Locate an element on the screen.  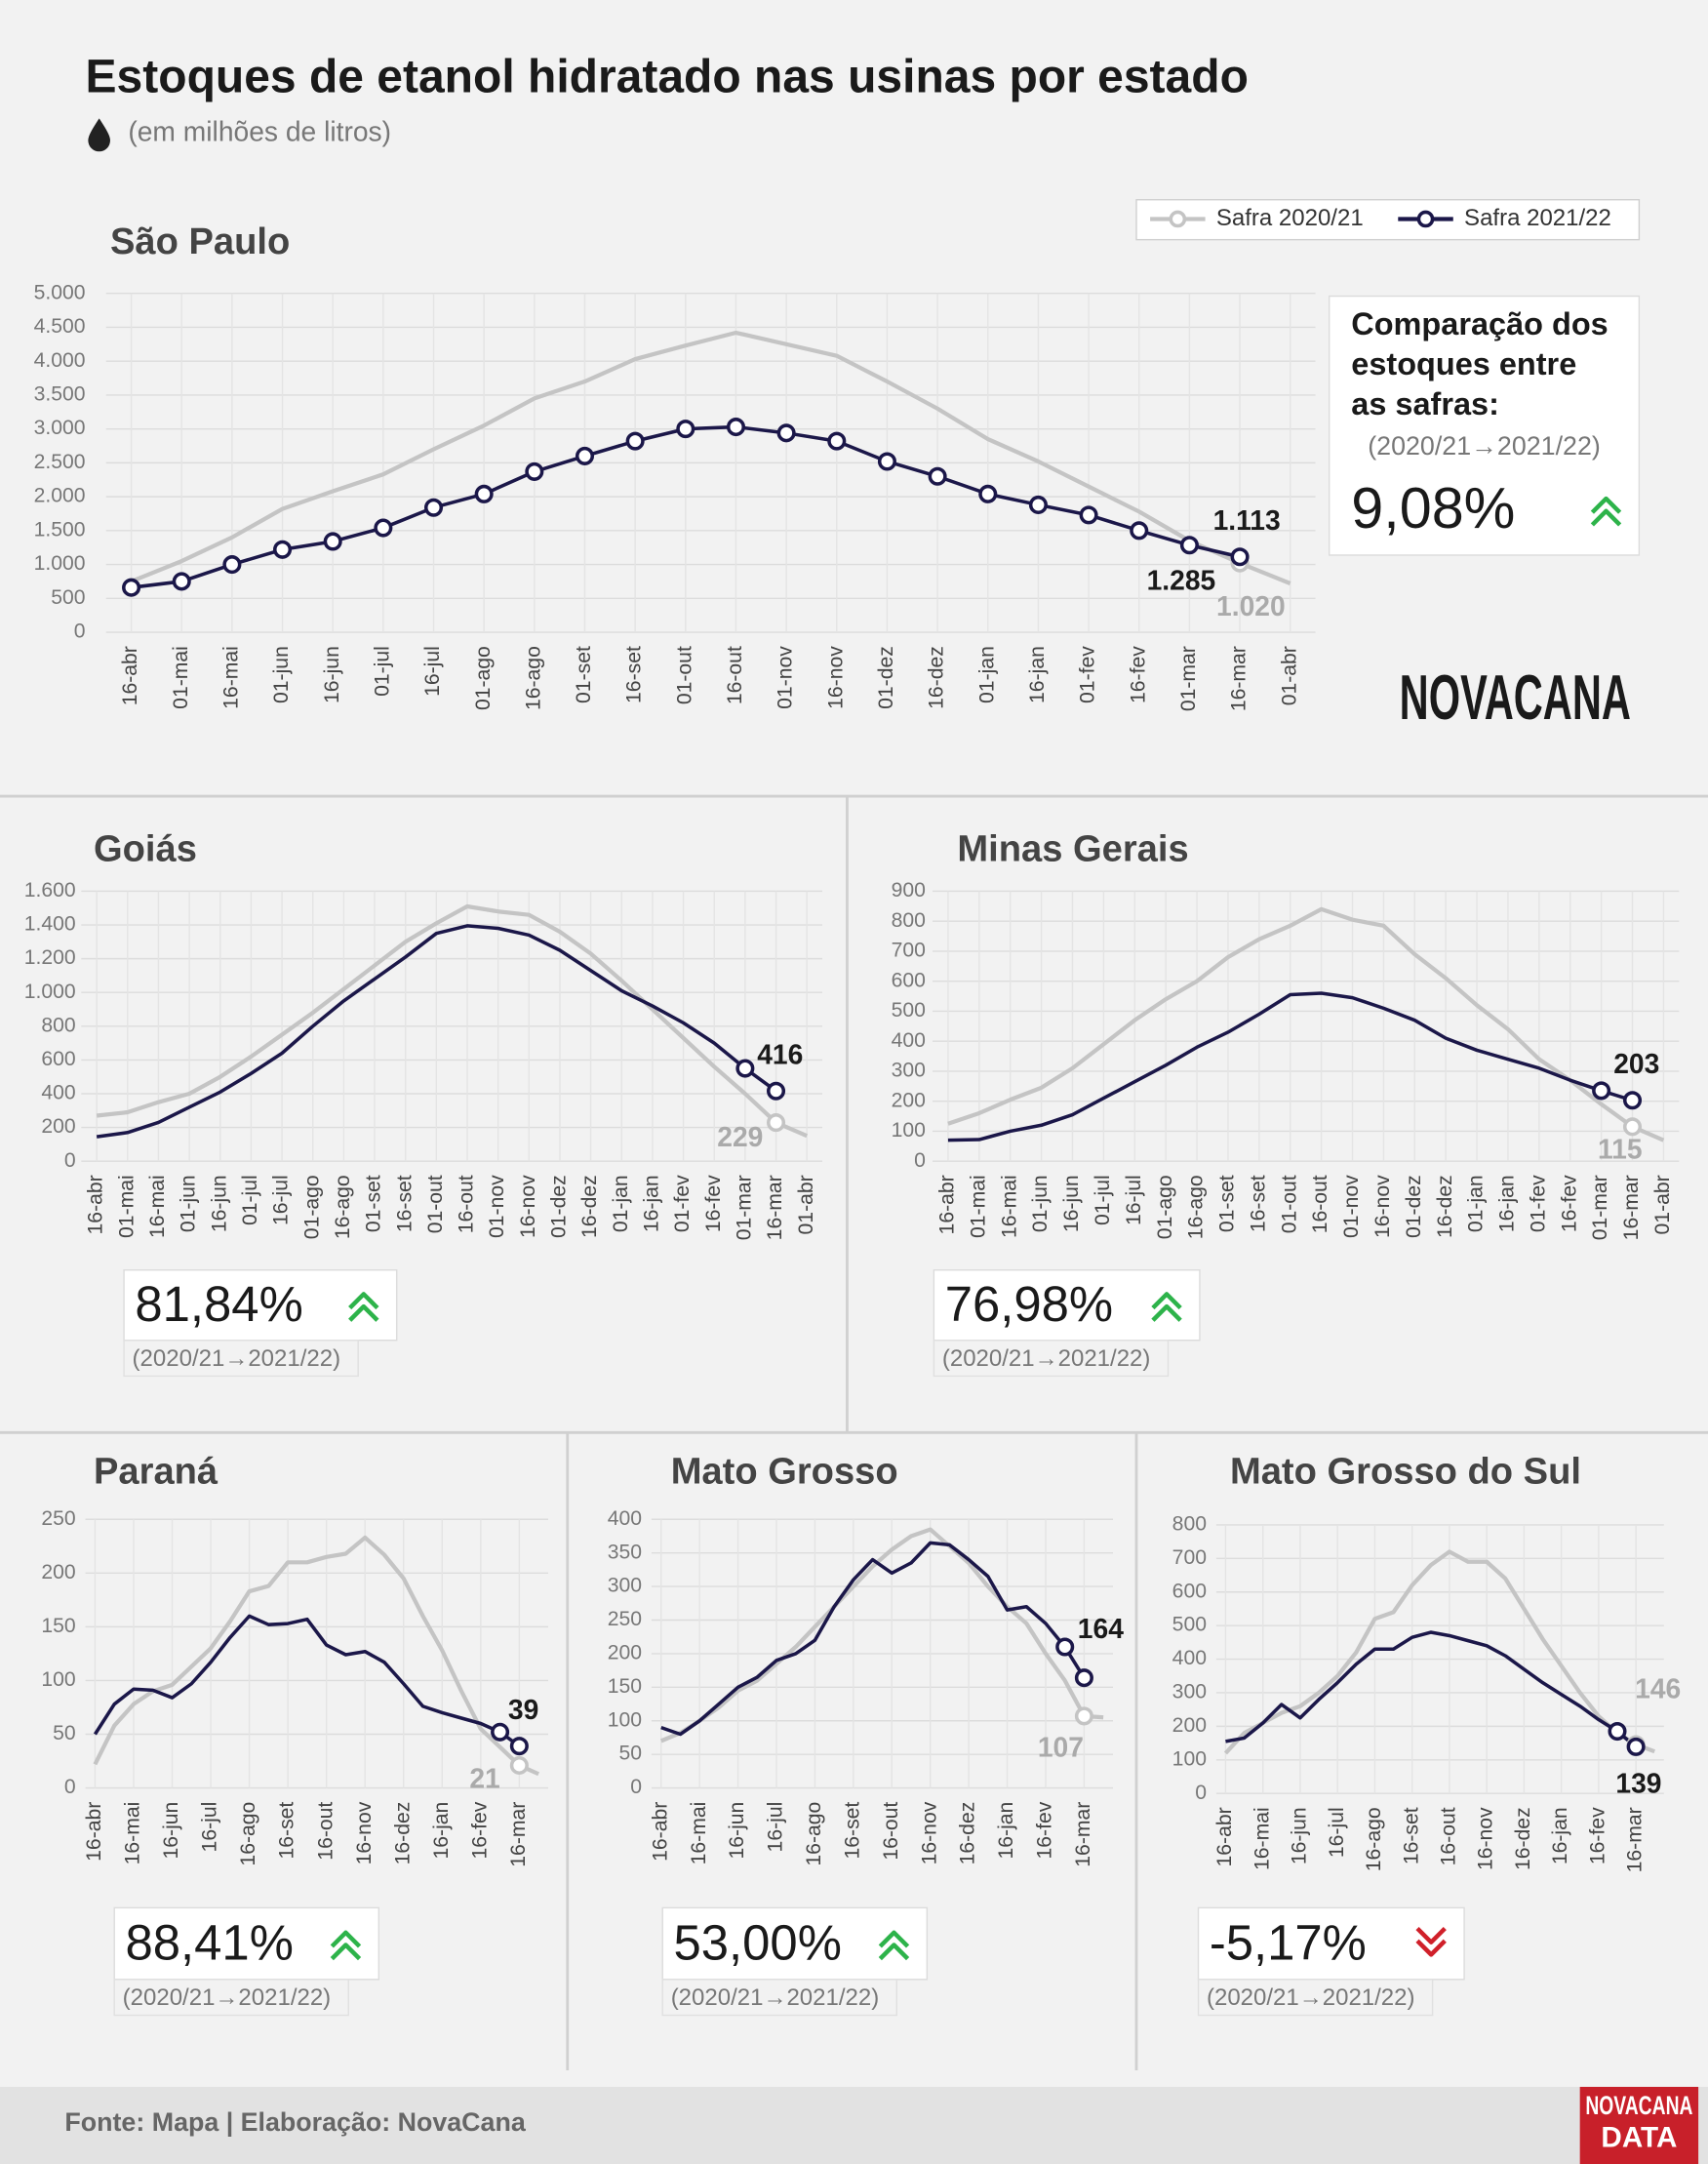
x-tick-label: 01-dez is located at coordinates (886, 677).